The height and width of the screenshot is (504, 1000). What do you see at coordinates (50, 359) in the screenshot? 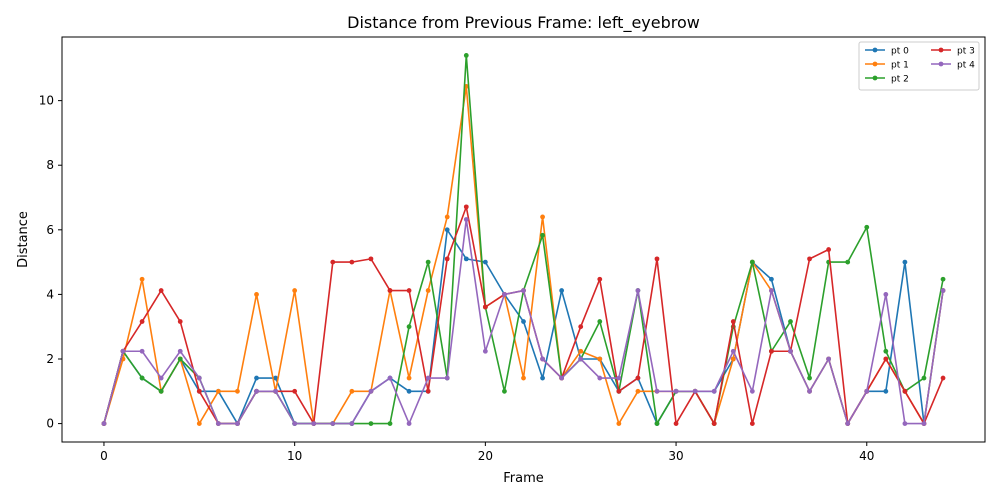
I see `y-tick-label: 2` at bounding box center [50, 359].